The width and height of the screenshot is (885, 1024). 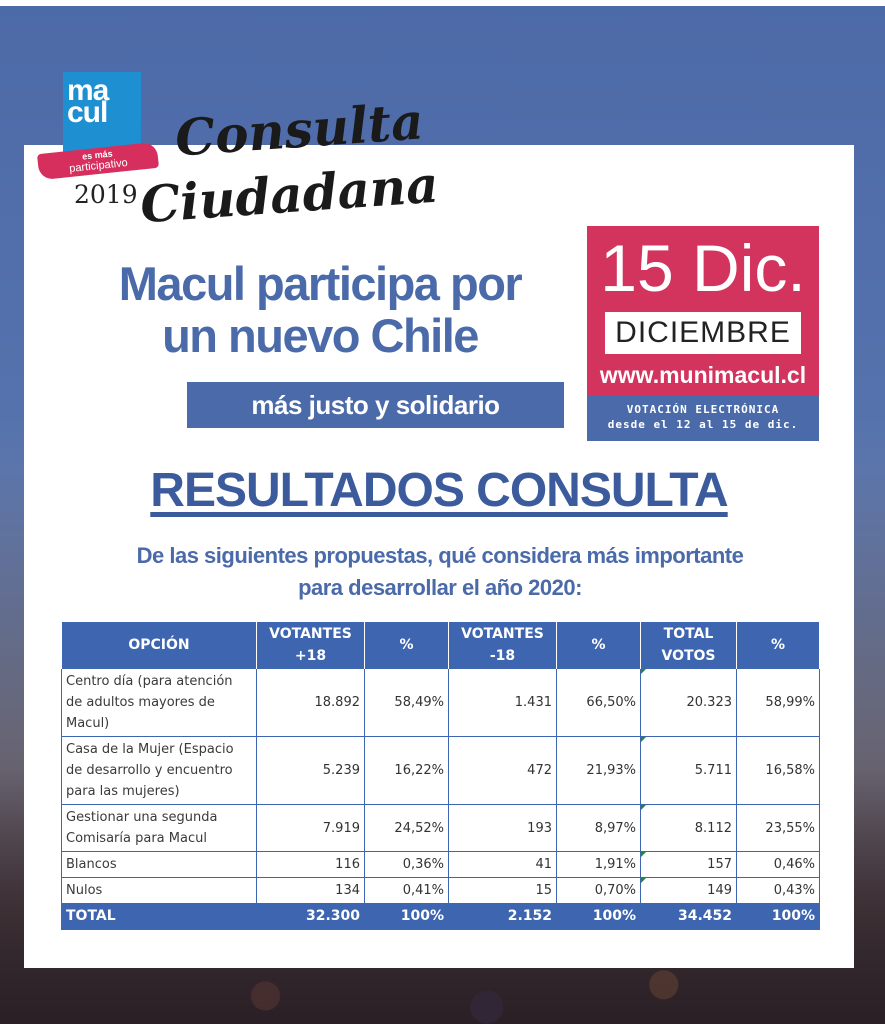 What do you see at coordinates (406, 890) in the screenshot?
I see `cell-pct-18: 0,41%` at bounding box center [406, 890].